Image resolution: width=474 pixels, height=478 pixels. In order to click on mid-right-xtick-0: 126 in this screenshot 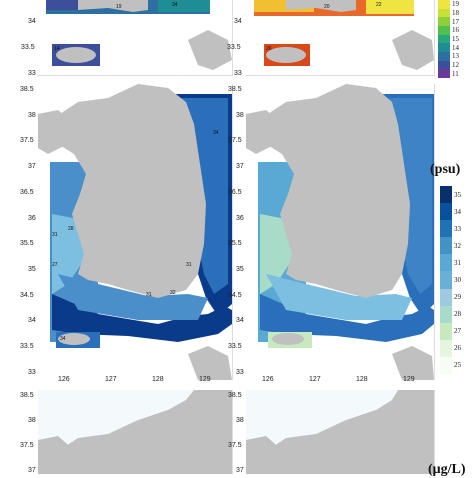, I will do `click(268, 379)`.